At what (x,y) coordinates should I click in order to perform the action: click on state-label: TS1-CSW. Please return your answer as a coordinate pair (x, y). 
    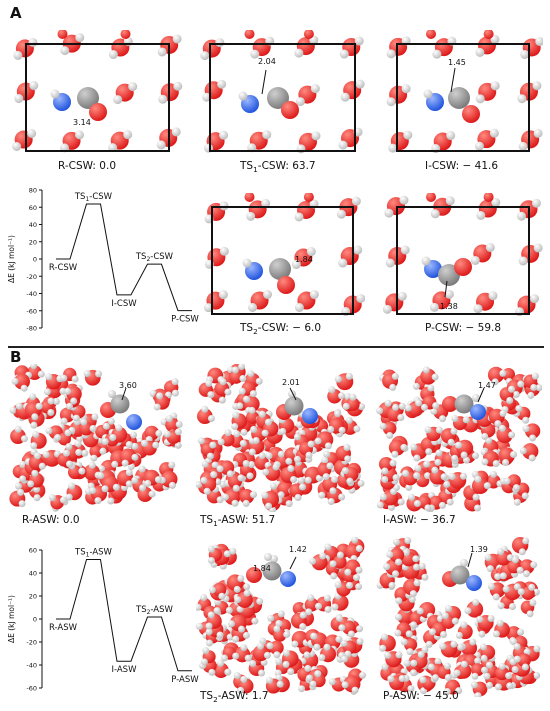
    Looking at the image, I should click on (93, 197).